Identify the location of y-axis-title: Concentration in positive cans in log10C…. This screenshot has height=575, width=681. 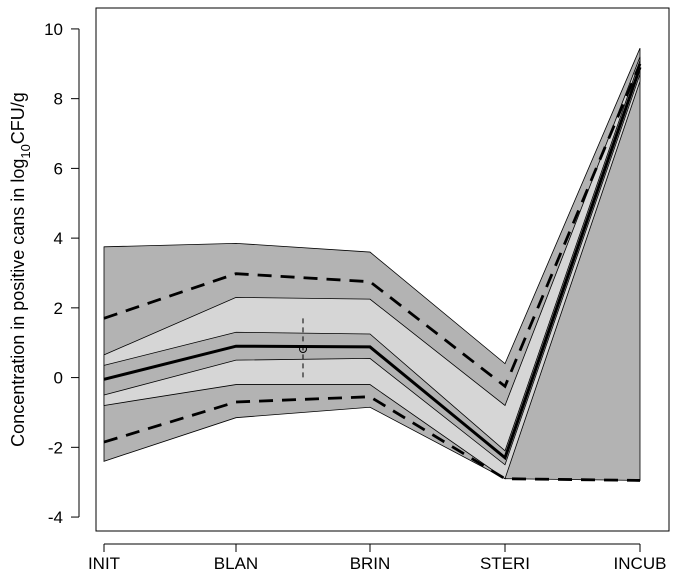
(20, 269).